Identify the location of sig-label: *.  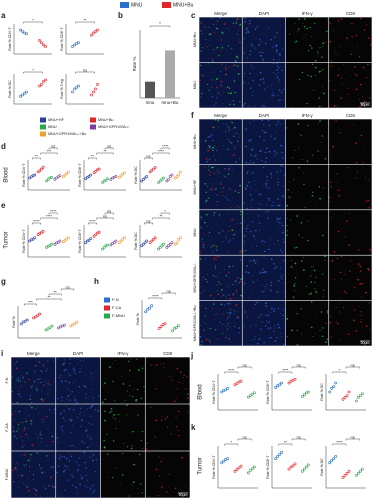
(33, 19).